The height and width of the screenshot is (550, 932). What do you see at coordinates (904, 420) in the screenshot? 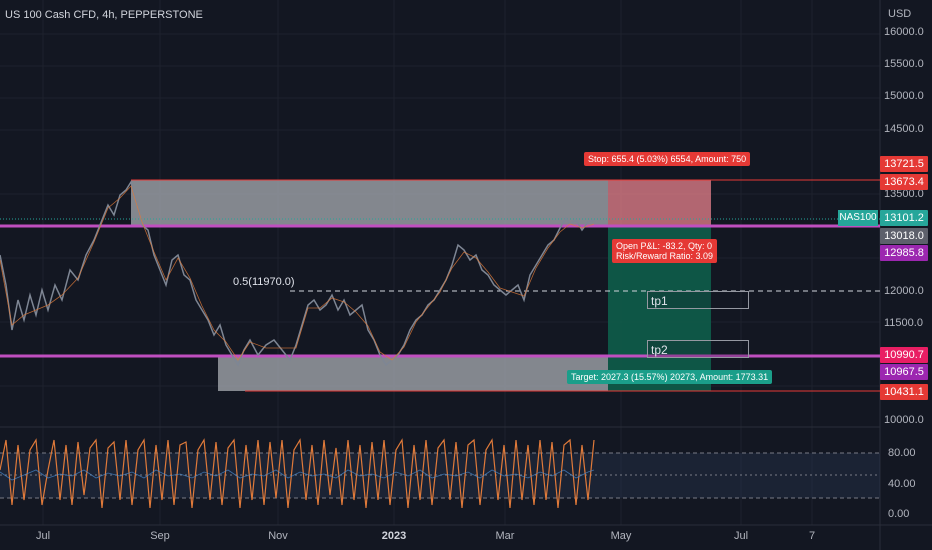
I see `price-tick: 10000.0` at bounding box center [904, 420].